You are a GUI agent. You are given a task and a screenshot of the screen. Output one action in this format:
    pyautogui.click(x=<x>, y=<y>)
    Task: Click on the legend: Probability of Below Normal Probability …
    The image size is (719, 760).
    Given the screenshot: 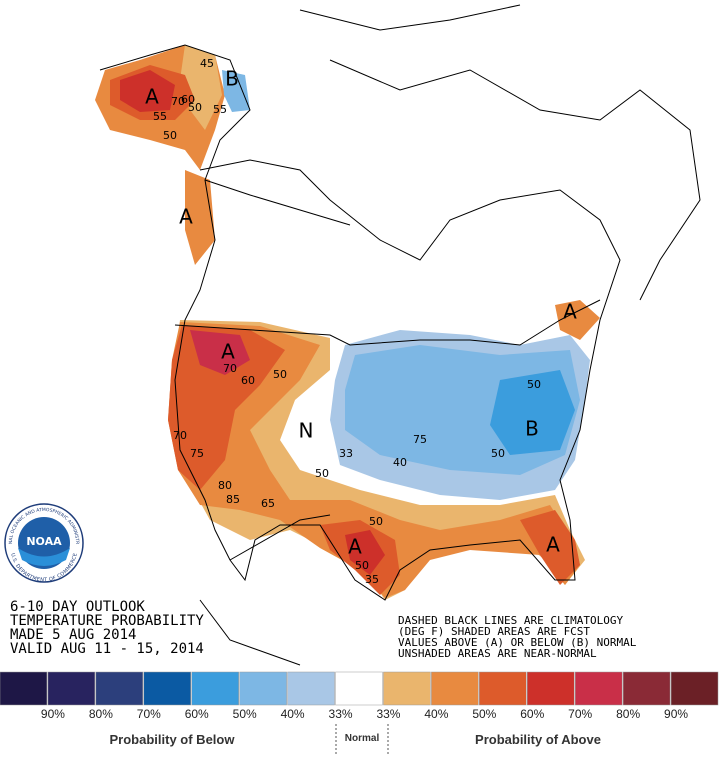 What is the action you would take?
    pyautogui.click(x=359, y=713)
    